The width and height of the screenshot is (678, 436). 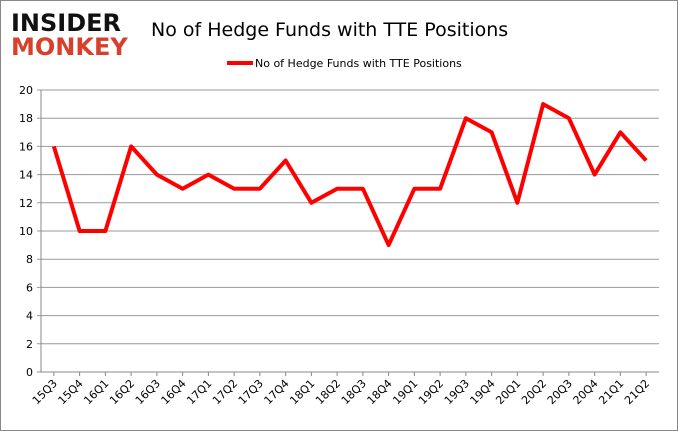 What do you see at coordinates (354, 392) in the screenshot?
I see `x-tick-label: 18Q3` at bounding box center [354, 392].